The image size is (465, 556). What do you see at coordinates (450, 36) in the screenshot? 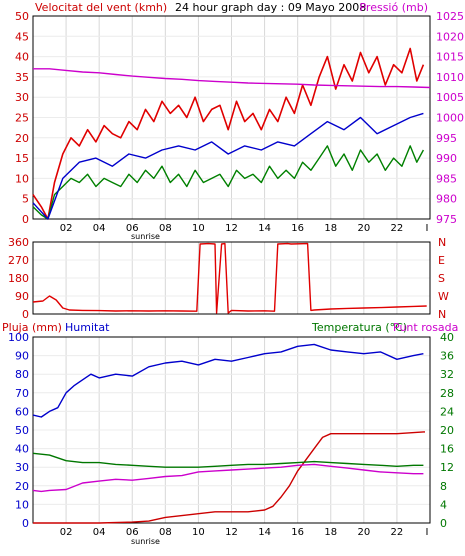
I see `y2-tick-label: 1020` at bounding box center [450, 36].